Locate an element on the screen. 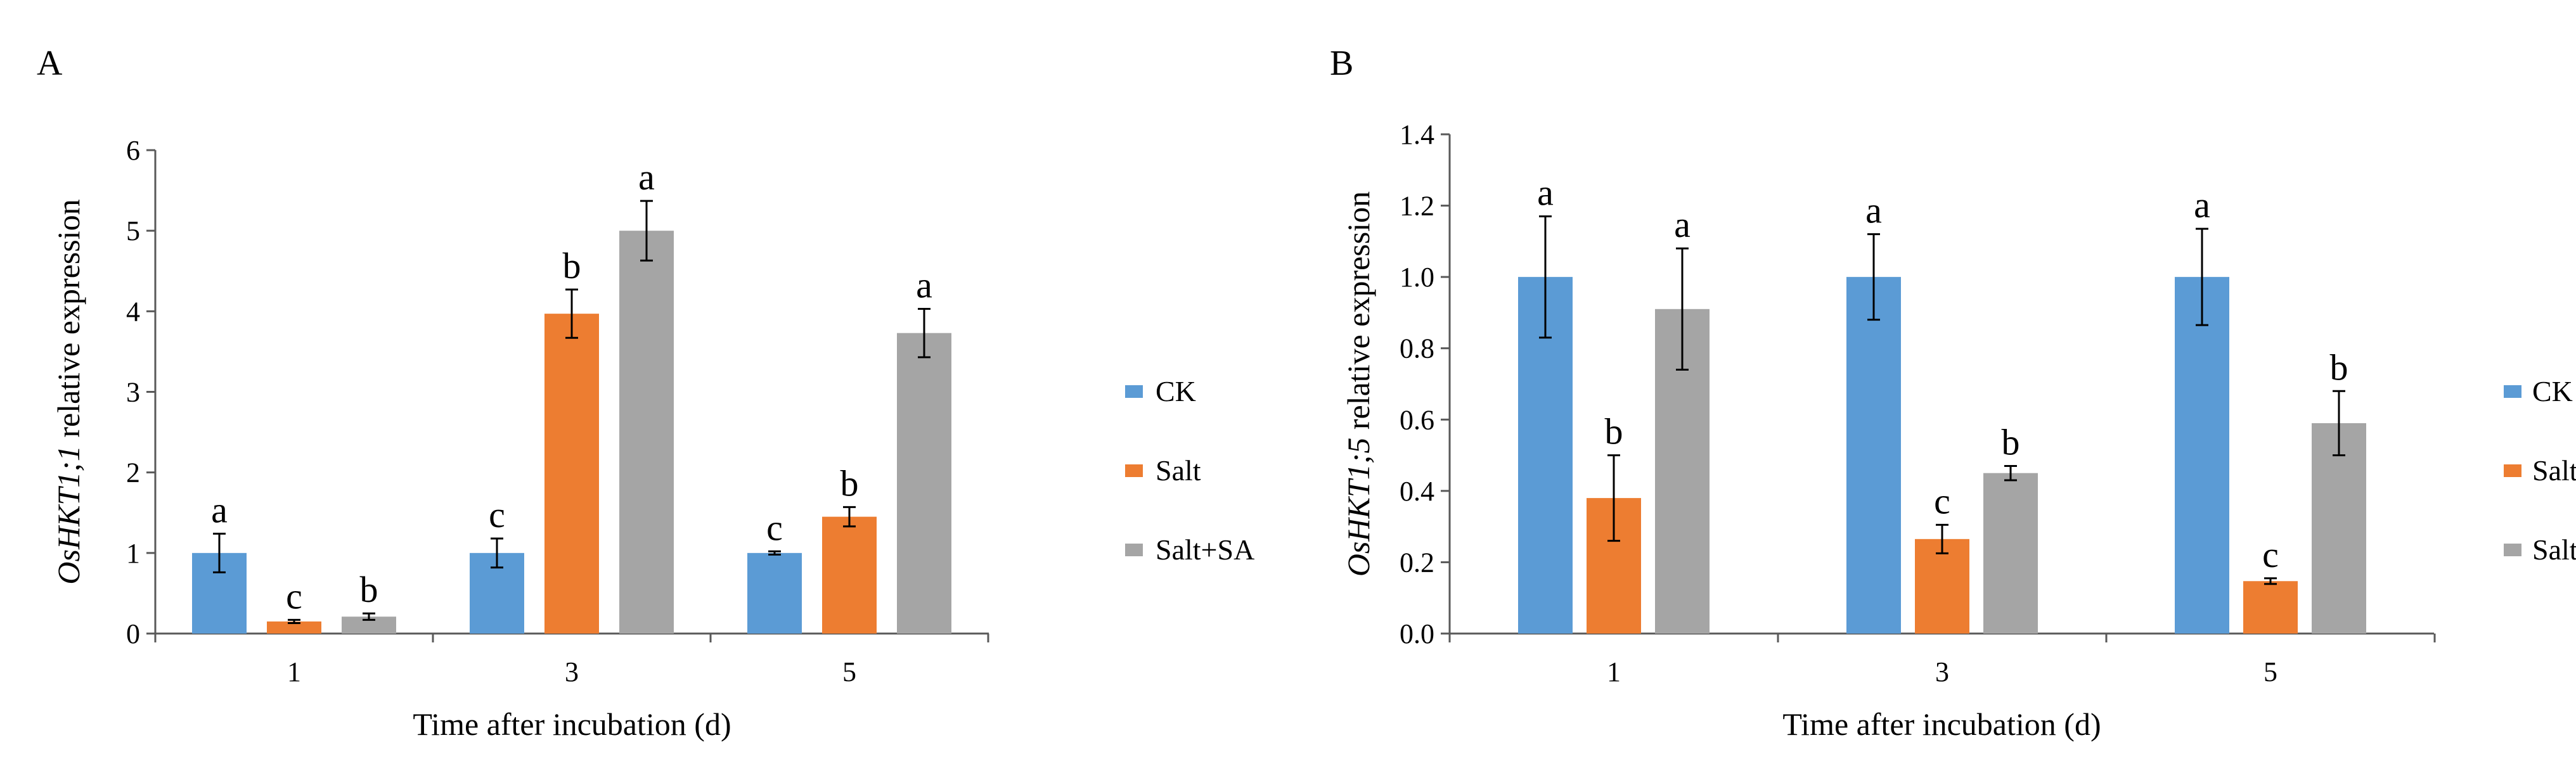 The width and height of the screenshot is (2576, 778). y-tick-label: 0.6 is located at coordinates (1417, 419).